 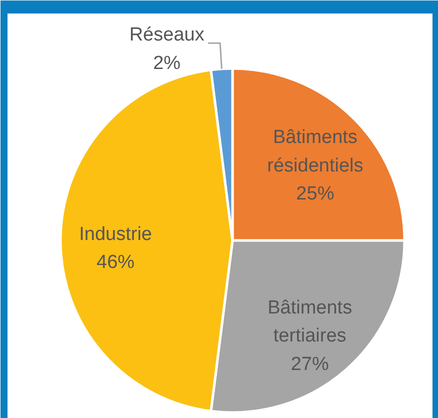 What do you see at coordinates (167, 35) in the screenshot?
I see `slice-label: Réseaux` at bounding box center [167, 35].